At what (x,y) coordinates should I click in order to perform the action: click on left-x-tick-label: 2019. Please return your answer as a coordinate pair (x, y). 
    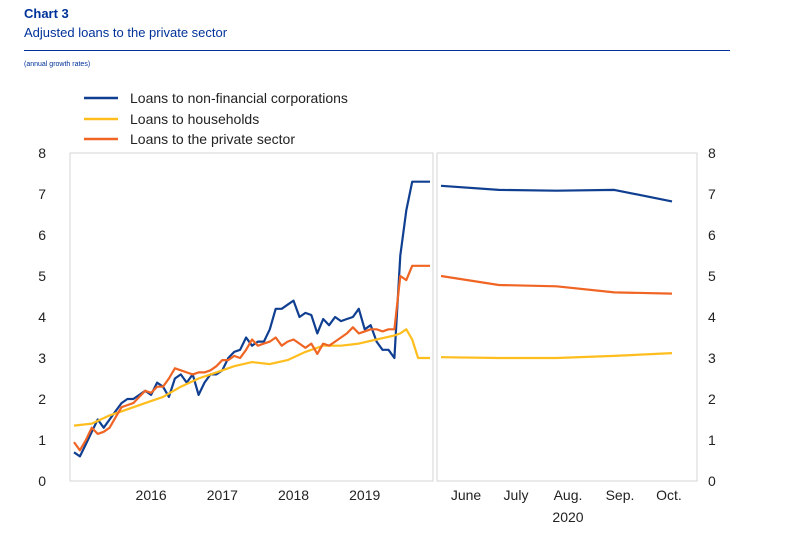
    Looking at the image, I should click on (364, 495).